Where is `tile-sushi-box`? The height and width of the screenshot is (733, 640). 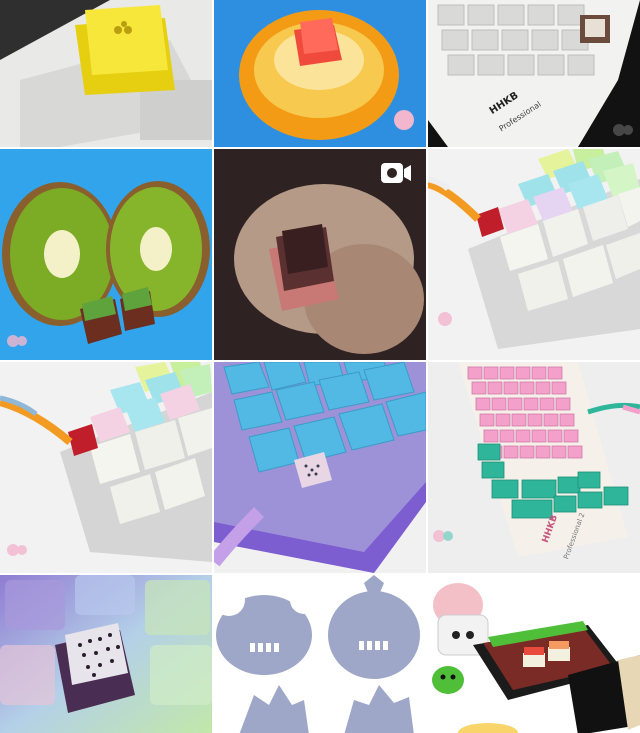
tile-sushi-box is located at coordinates (534, 654).